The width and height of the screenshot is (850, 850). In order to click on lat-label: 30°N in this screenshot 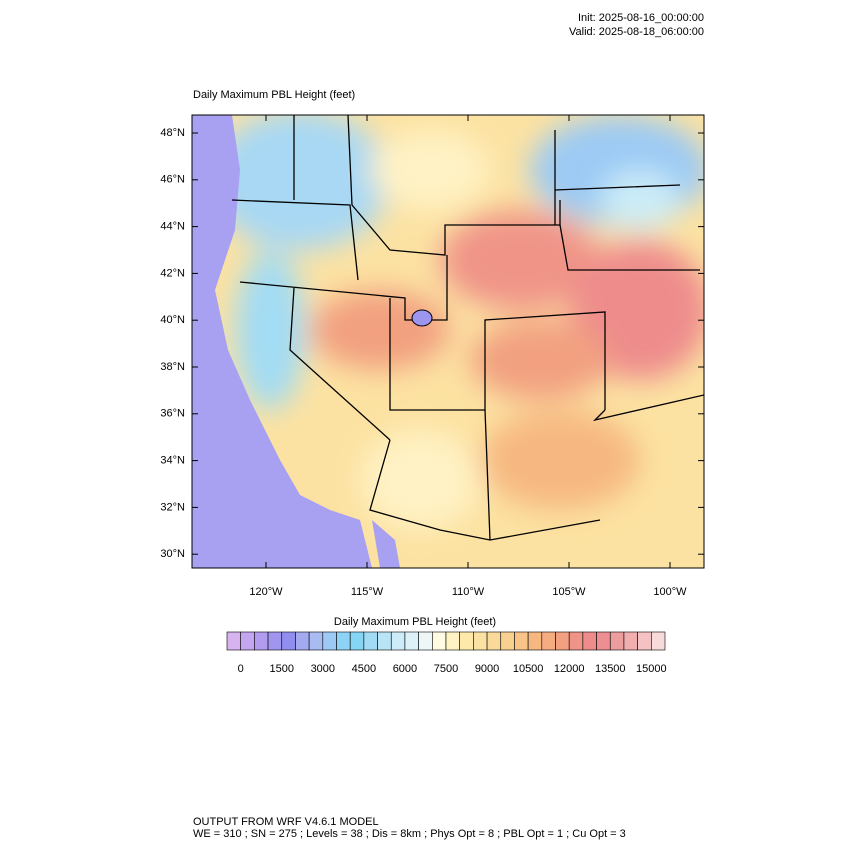, I will do `click(172, 554)`.